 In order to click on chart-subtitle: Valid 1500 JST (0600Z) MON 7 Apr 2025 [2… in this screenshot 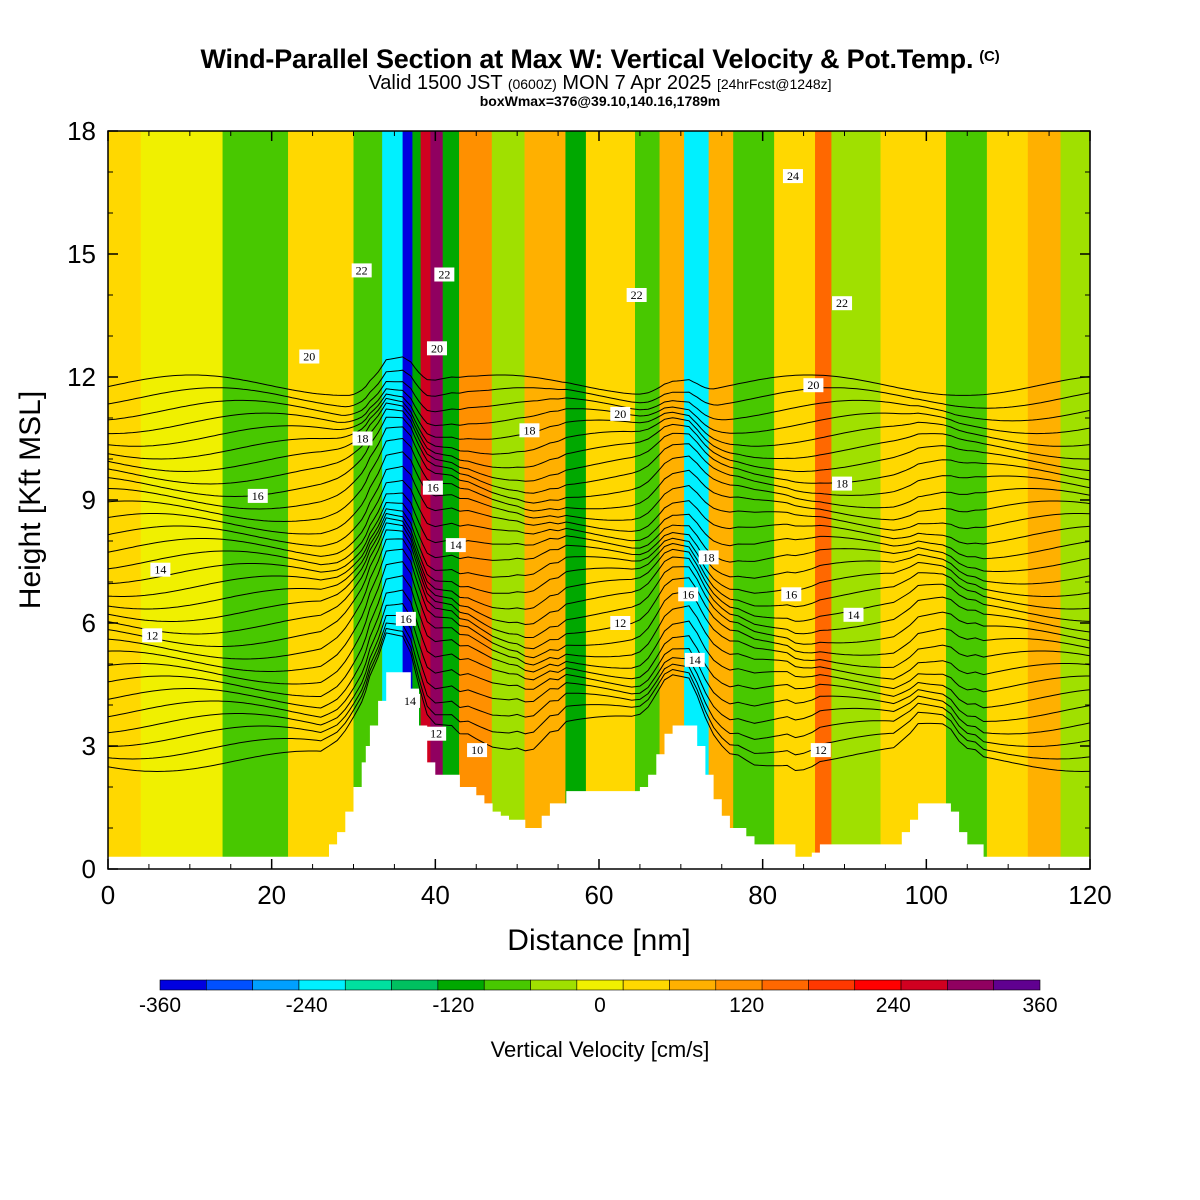, I will do `click(600, 83)`.